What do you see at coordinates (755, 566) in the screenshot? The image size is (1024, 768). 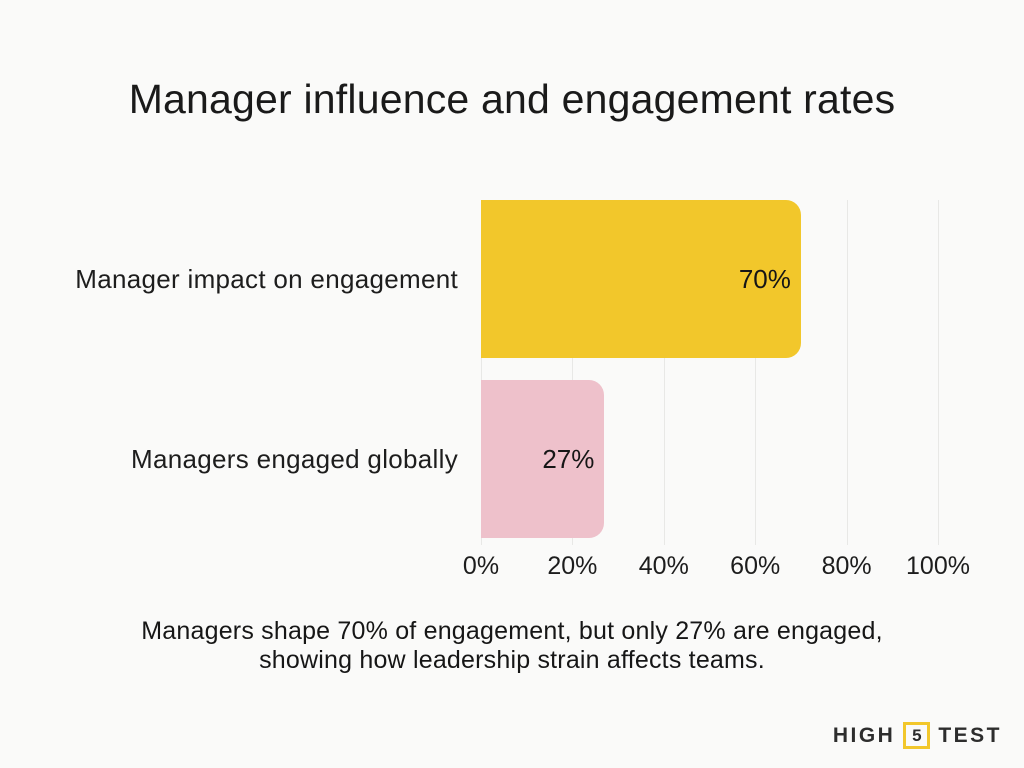 I see `x-tick-label-60%: 60%` at bounding box center [755, 566].